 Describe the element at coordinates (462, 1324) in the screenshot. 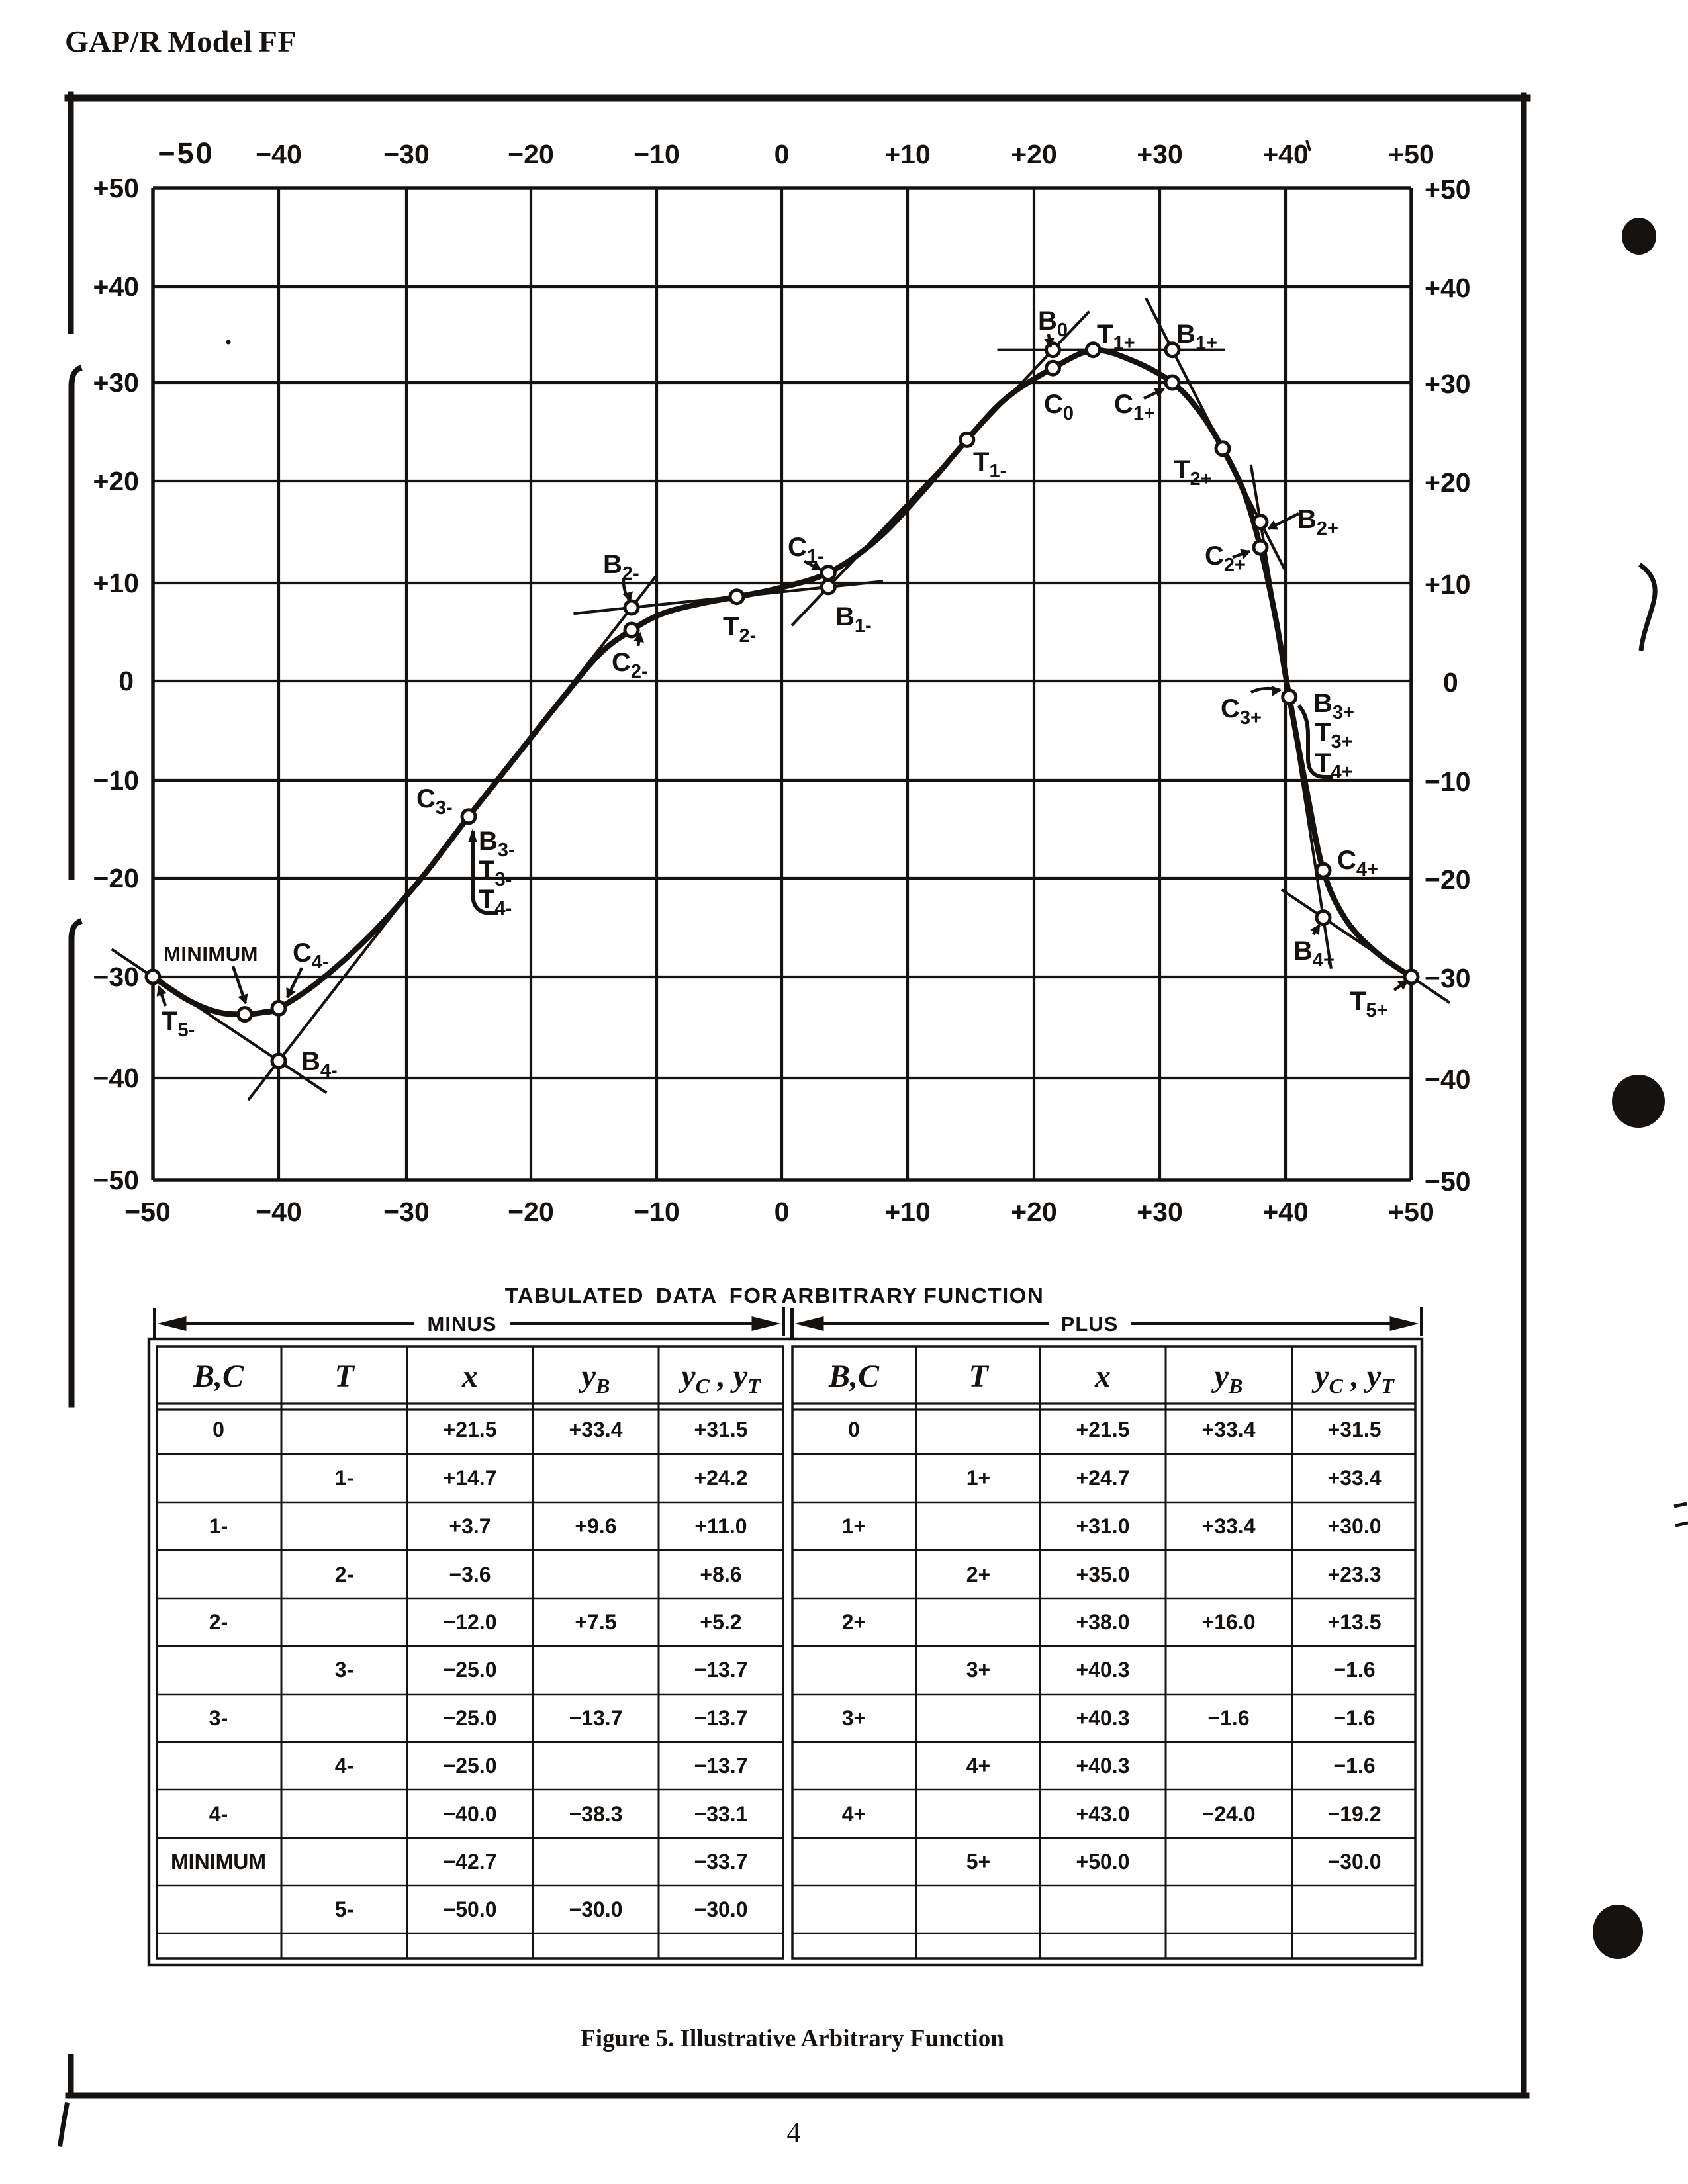

I see `svg-text: MINUS` at that location.